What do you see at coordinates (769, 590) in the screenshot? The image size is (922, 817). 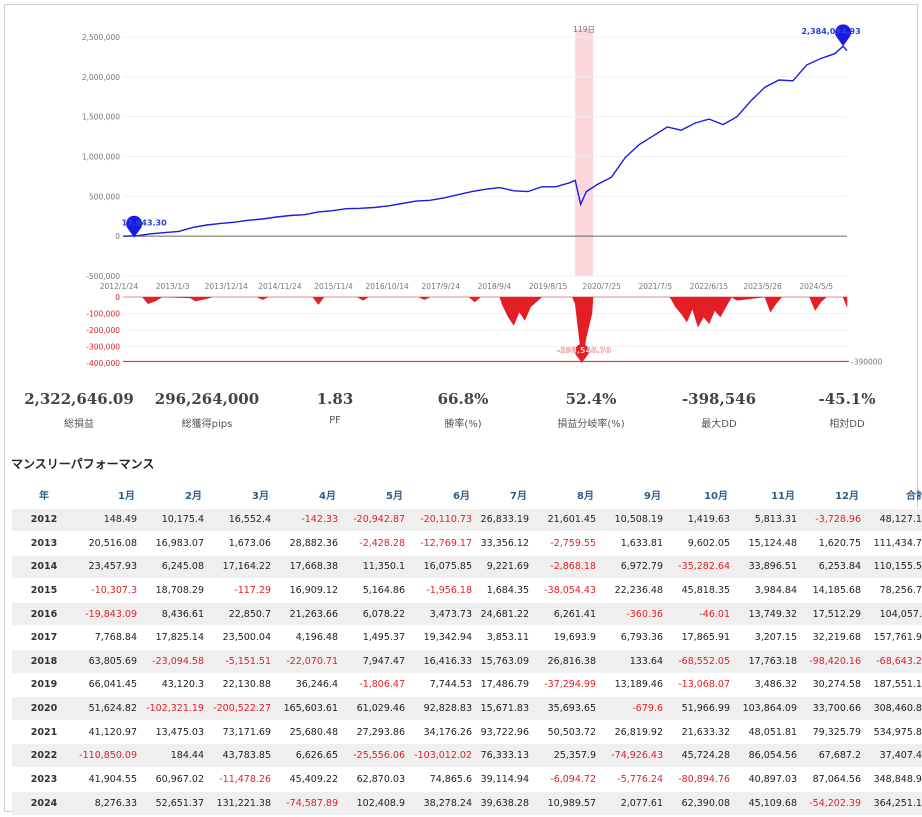 I see `value-cell: 3,984.84` at bounding box center [769, 590].